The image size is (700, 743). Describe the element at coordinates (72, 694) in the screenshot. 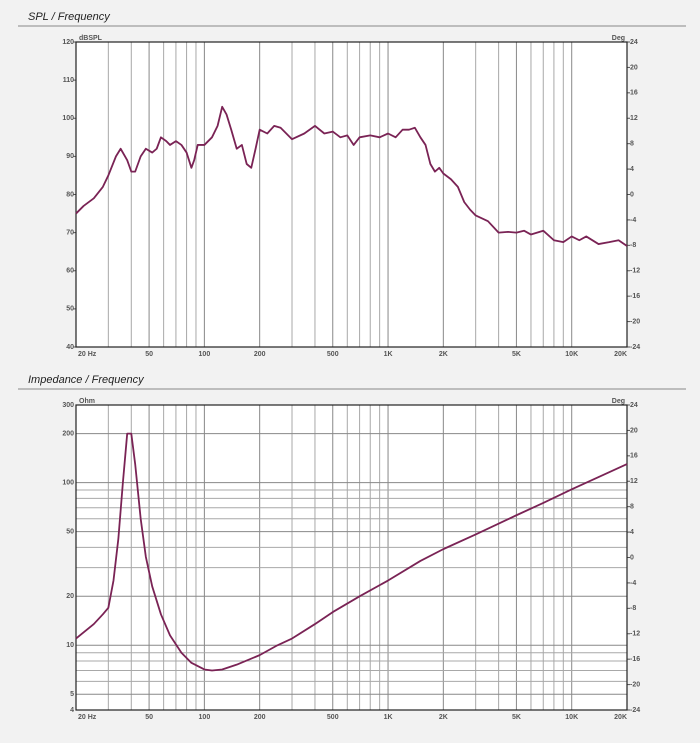

I see `y-tick-label: 5` at that location.